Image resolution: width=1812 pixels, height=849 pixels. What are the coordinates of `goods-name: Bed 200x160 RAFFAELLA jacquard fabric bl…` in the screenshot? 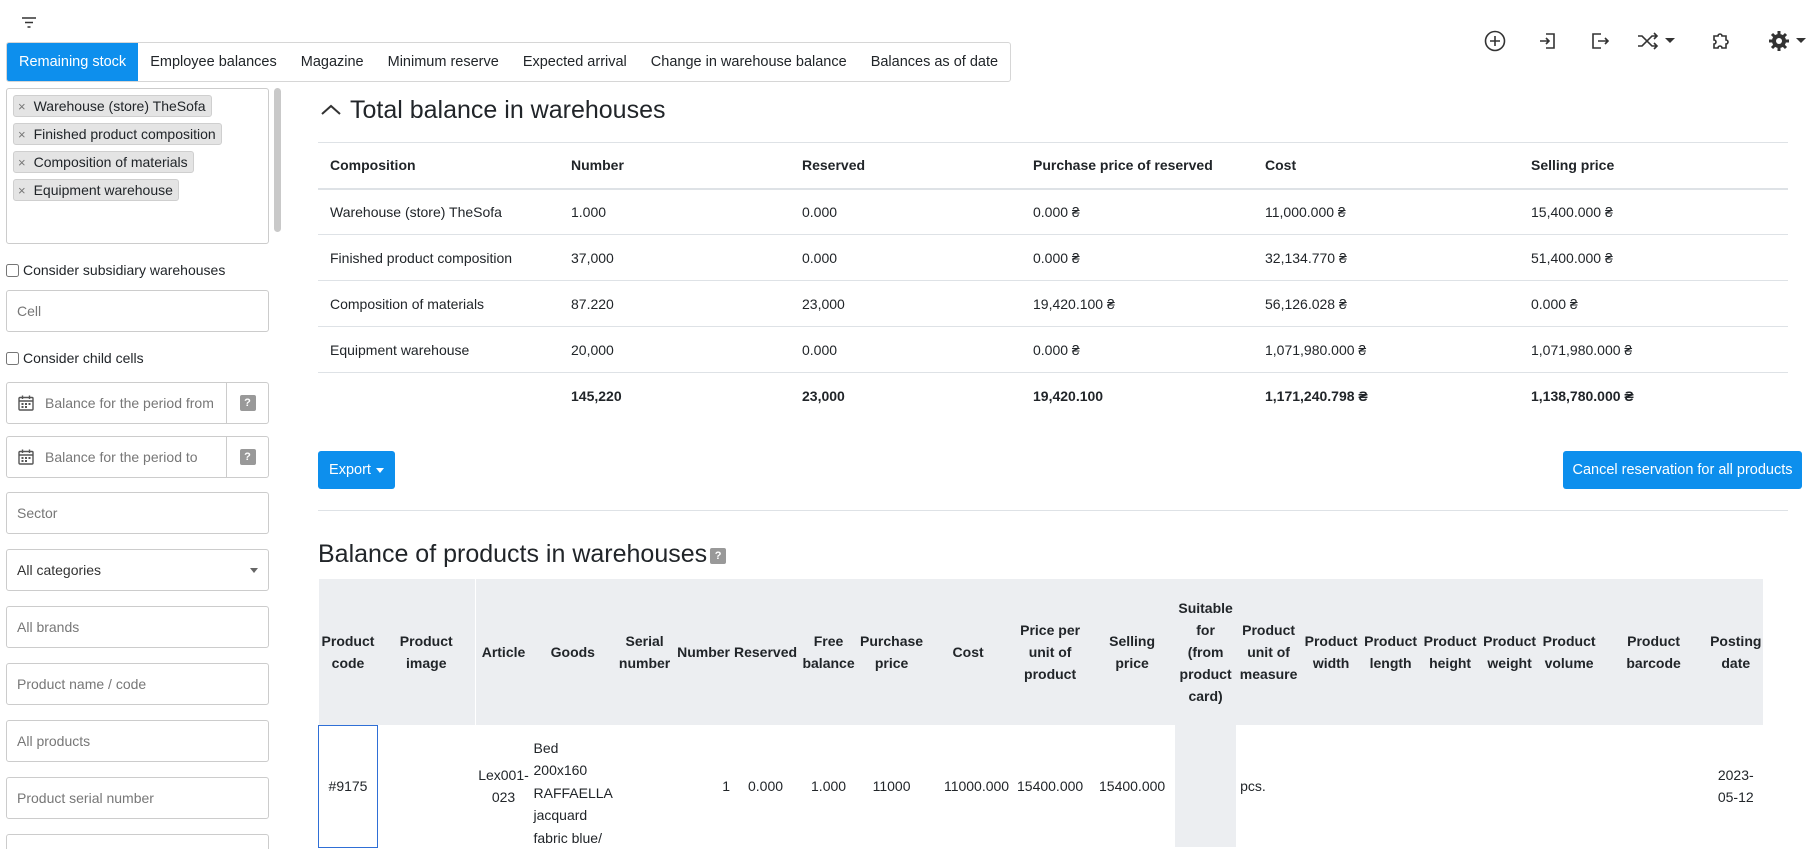 It's located at (573, 792).